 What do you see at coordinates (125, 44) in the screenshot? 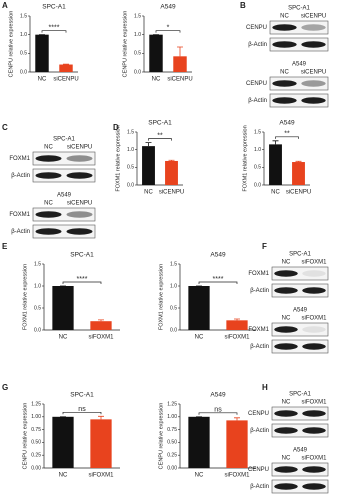
I see `y-axis-label: CENPU relative expression` at bounding box center [125, 44].